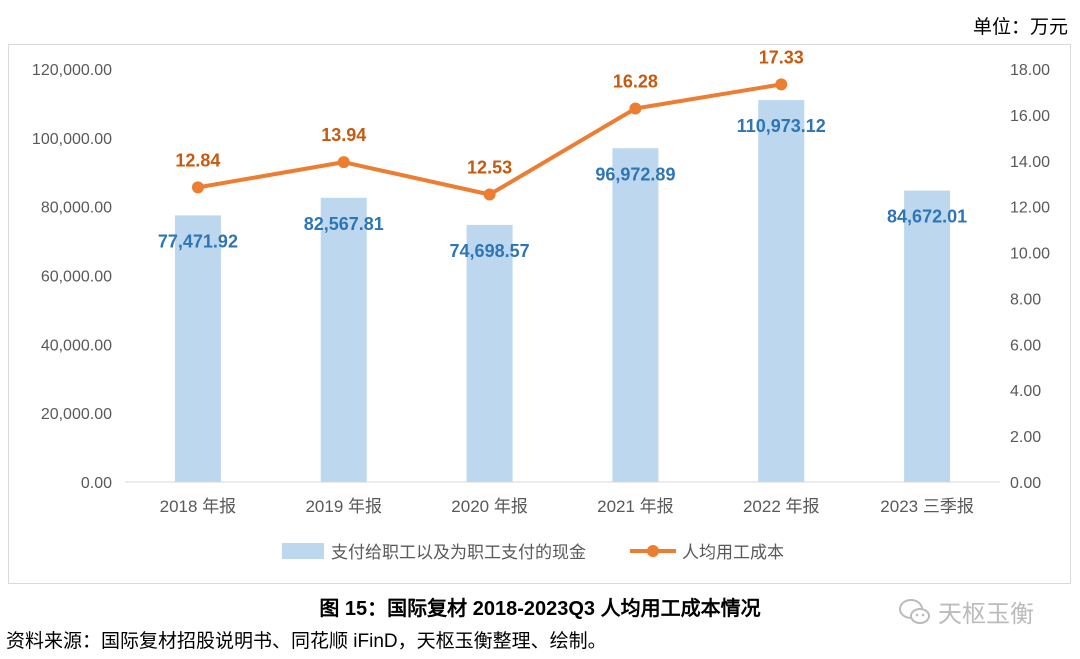 This screenshot has height=659, width=1080. What do you see at coordinates (1020, 27) in the screenshot?
I see `unit-label: 单位：万元` at bounding box center [1020, 27].